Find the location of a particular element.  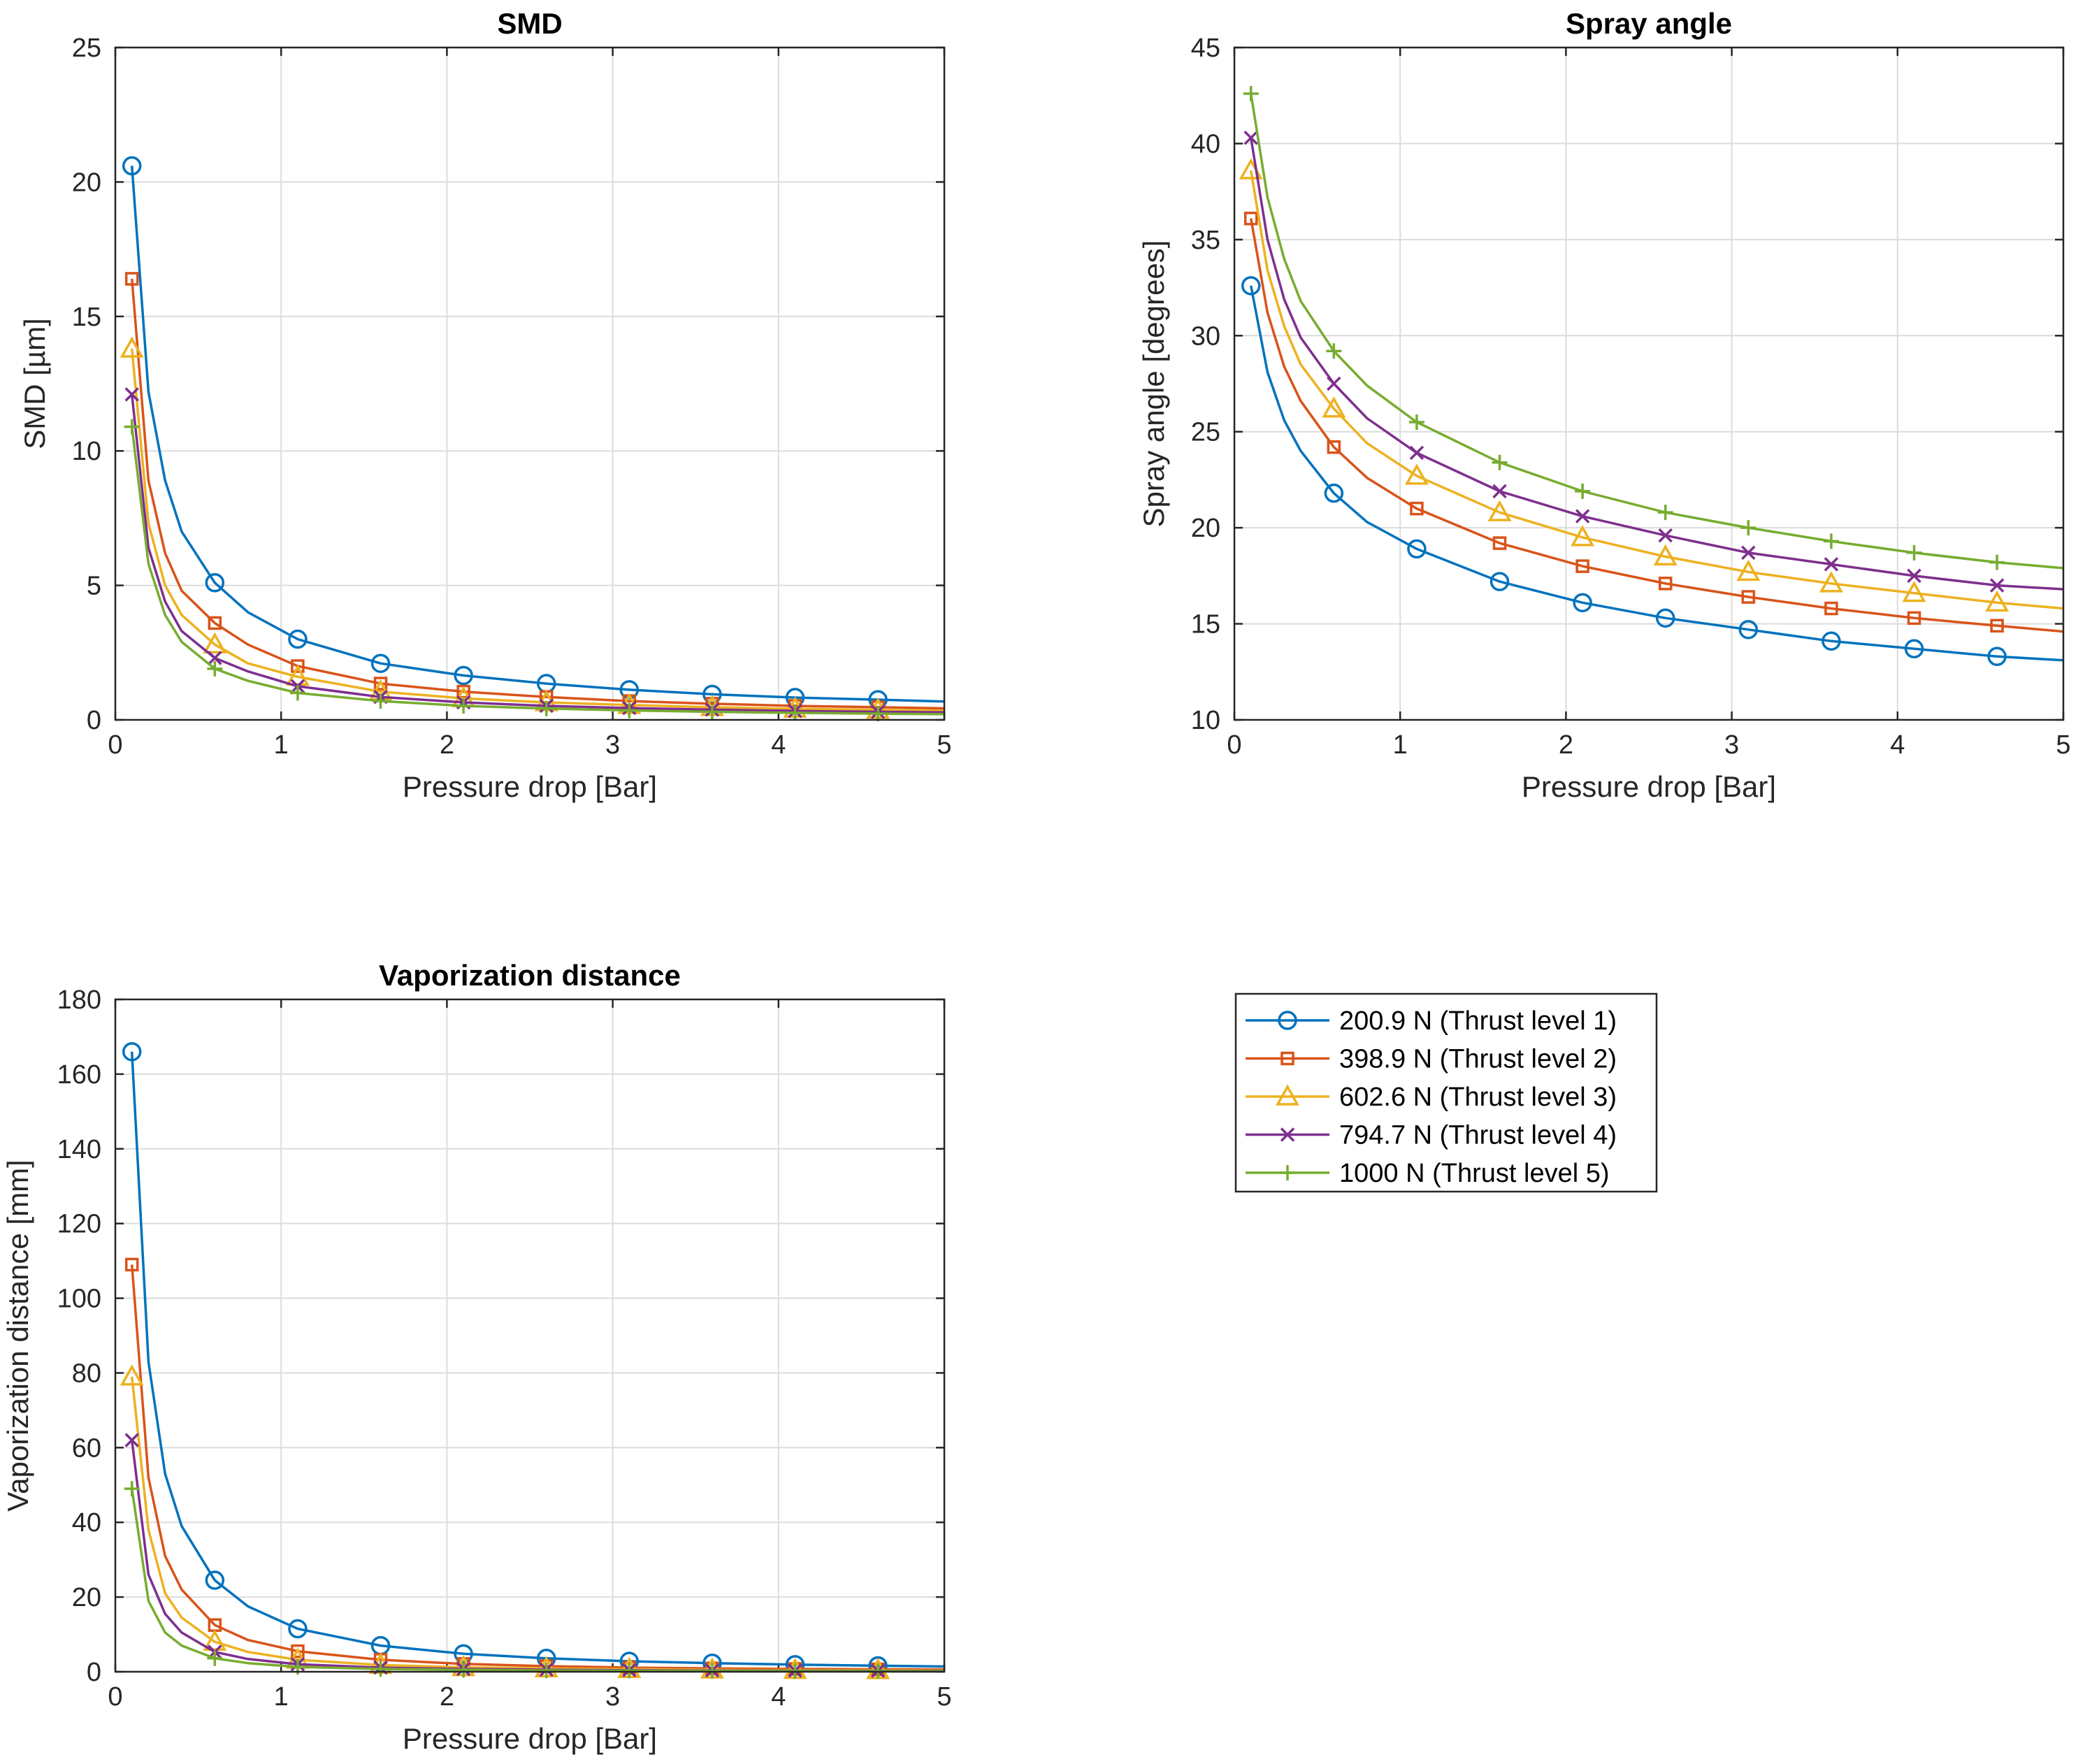

x-tick-label: 0 is located at coordinates (1234, 745).